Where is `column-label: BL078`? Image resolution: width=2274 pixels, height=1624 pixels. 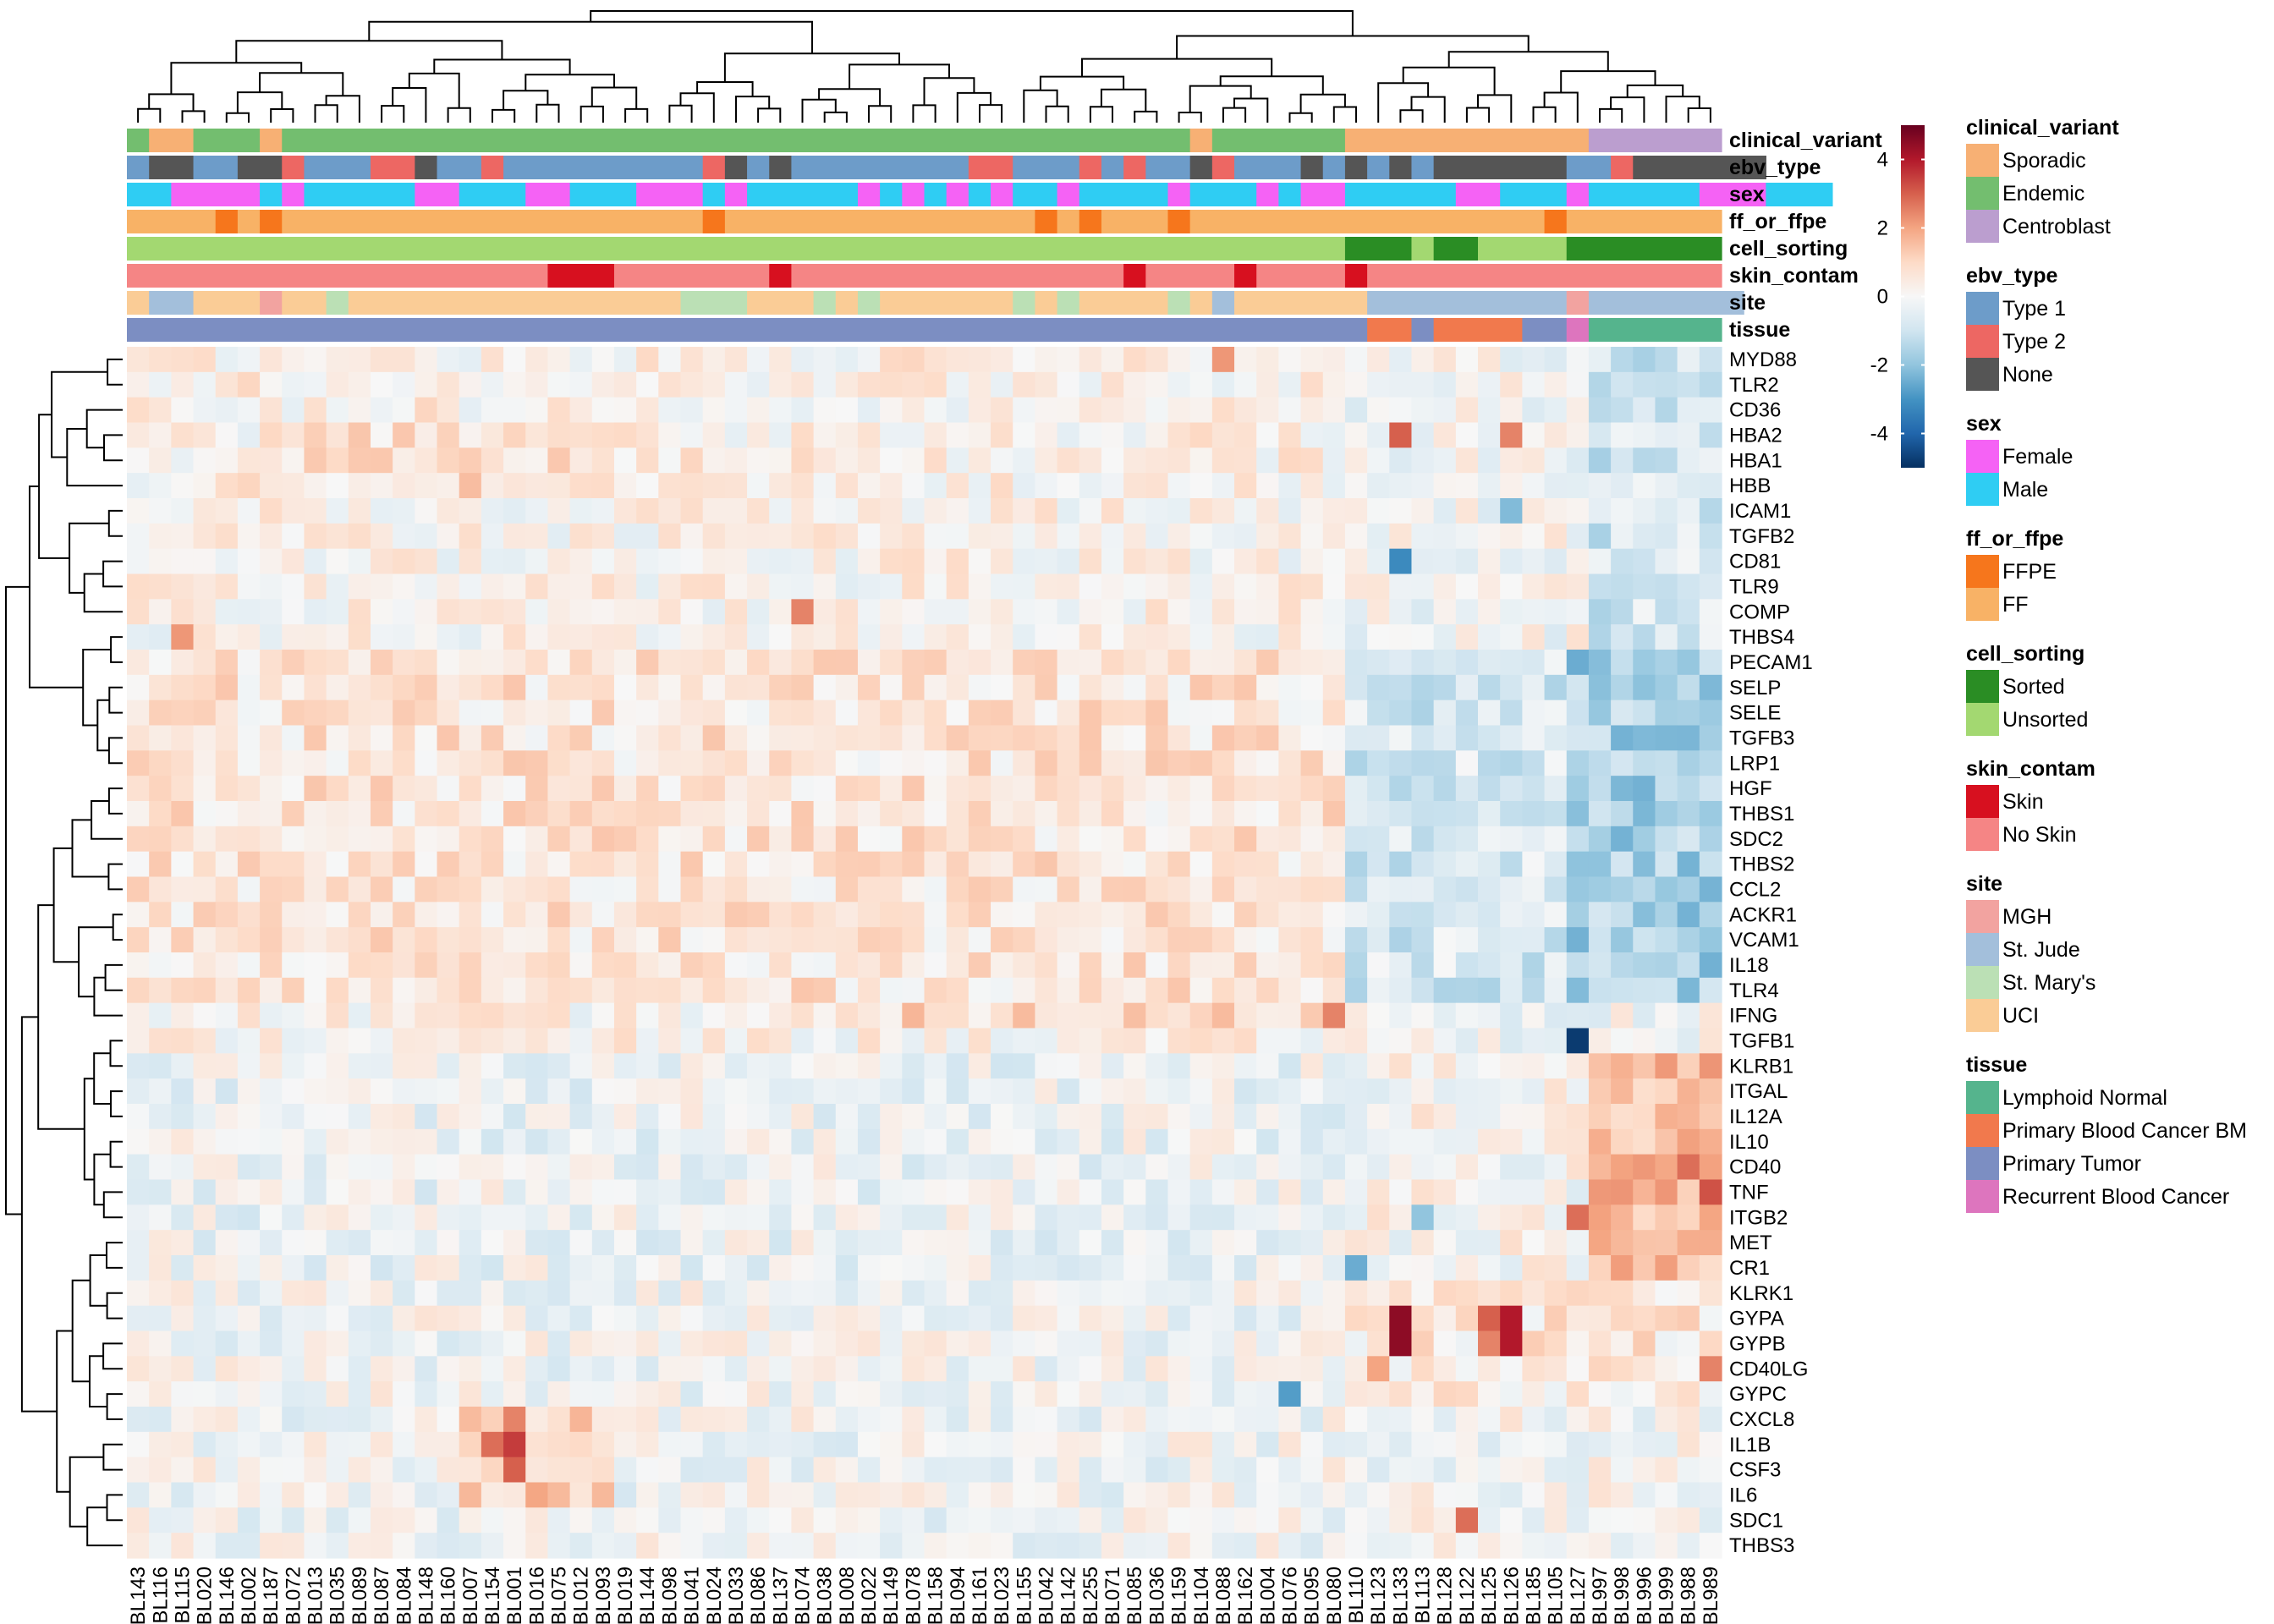 column-label: BL078 is located at coordinates (914, 1595).